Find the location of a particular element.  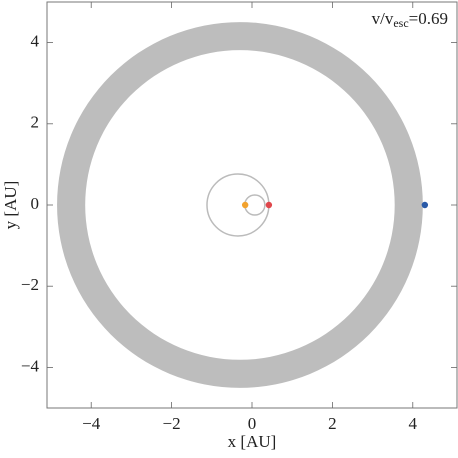

annotation-part: esc is located at coordinates (400, 23).